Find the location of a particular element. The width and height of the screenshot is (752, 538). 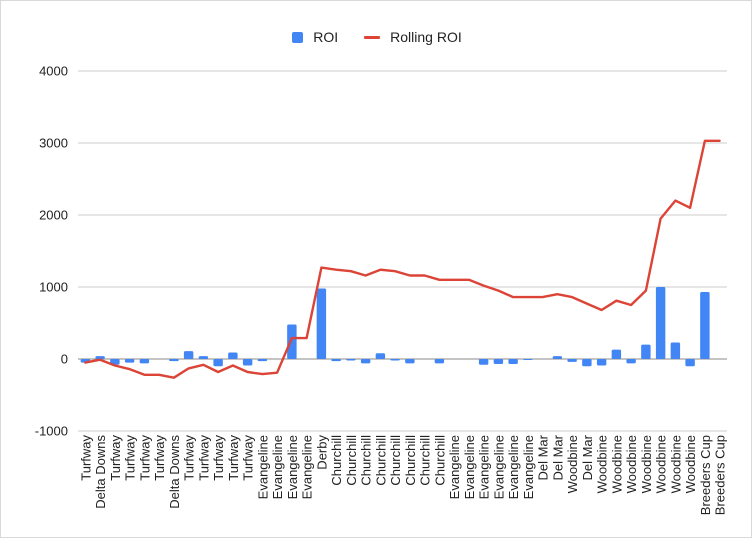

legend-item-rolling-roi: Rolling ROI is located at coordinates (413, 37).